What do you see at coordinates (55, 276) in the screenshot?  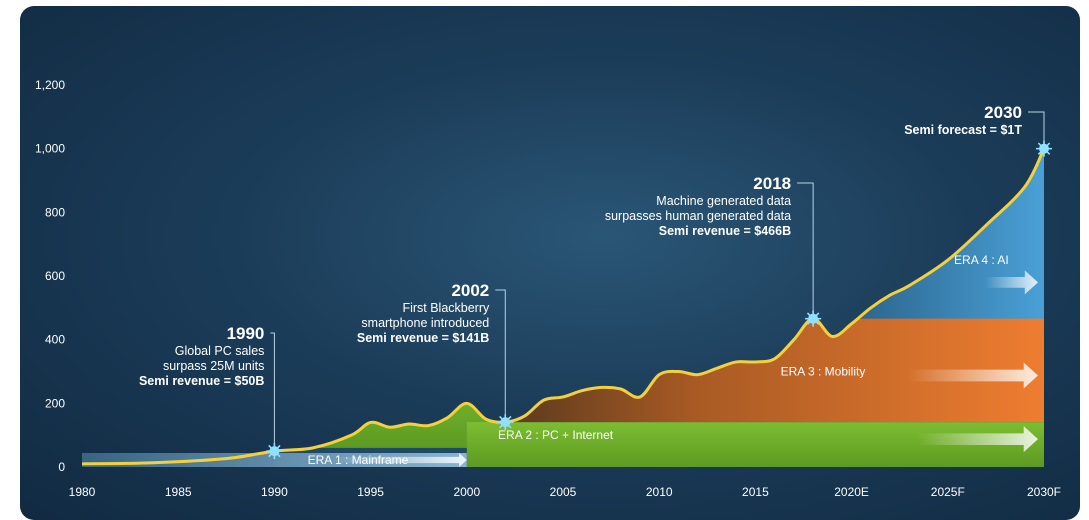 I see `y-tick-label: 600` at bounding box center [55, 276].